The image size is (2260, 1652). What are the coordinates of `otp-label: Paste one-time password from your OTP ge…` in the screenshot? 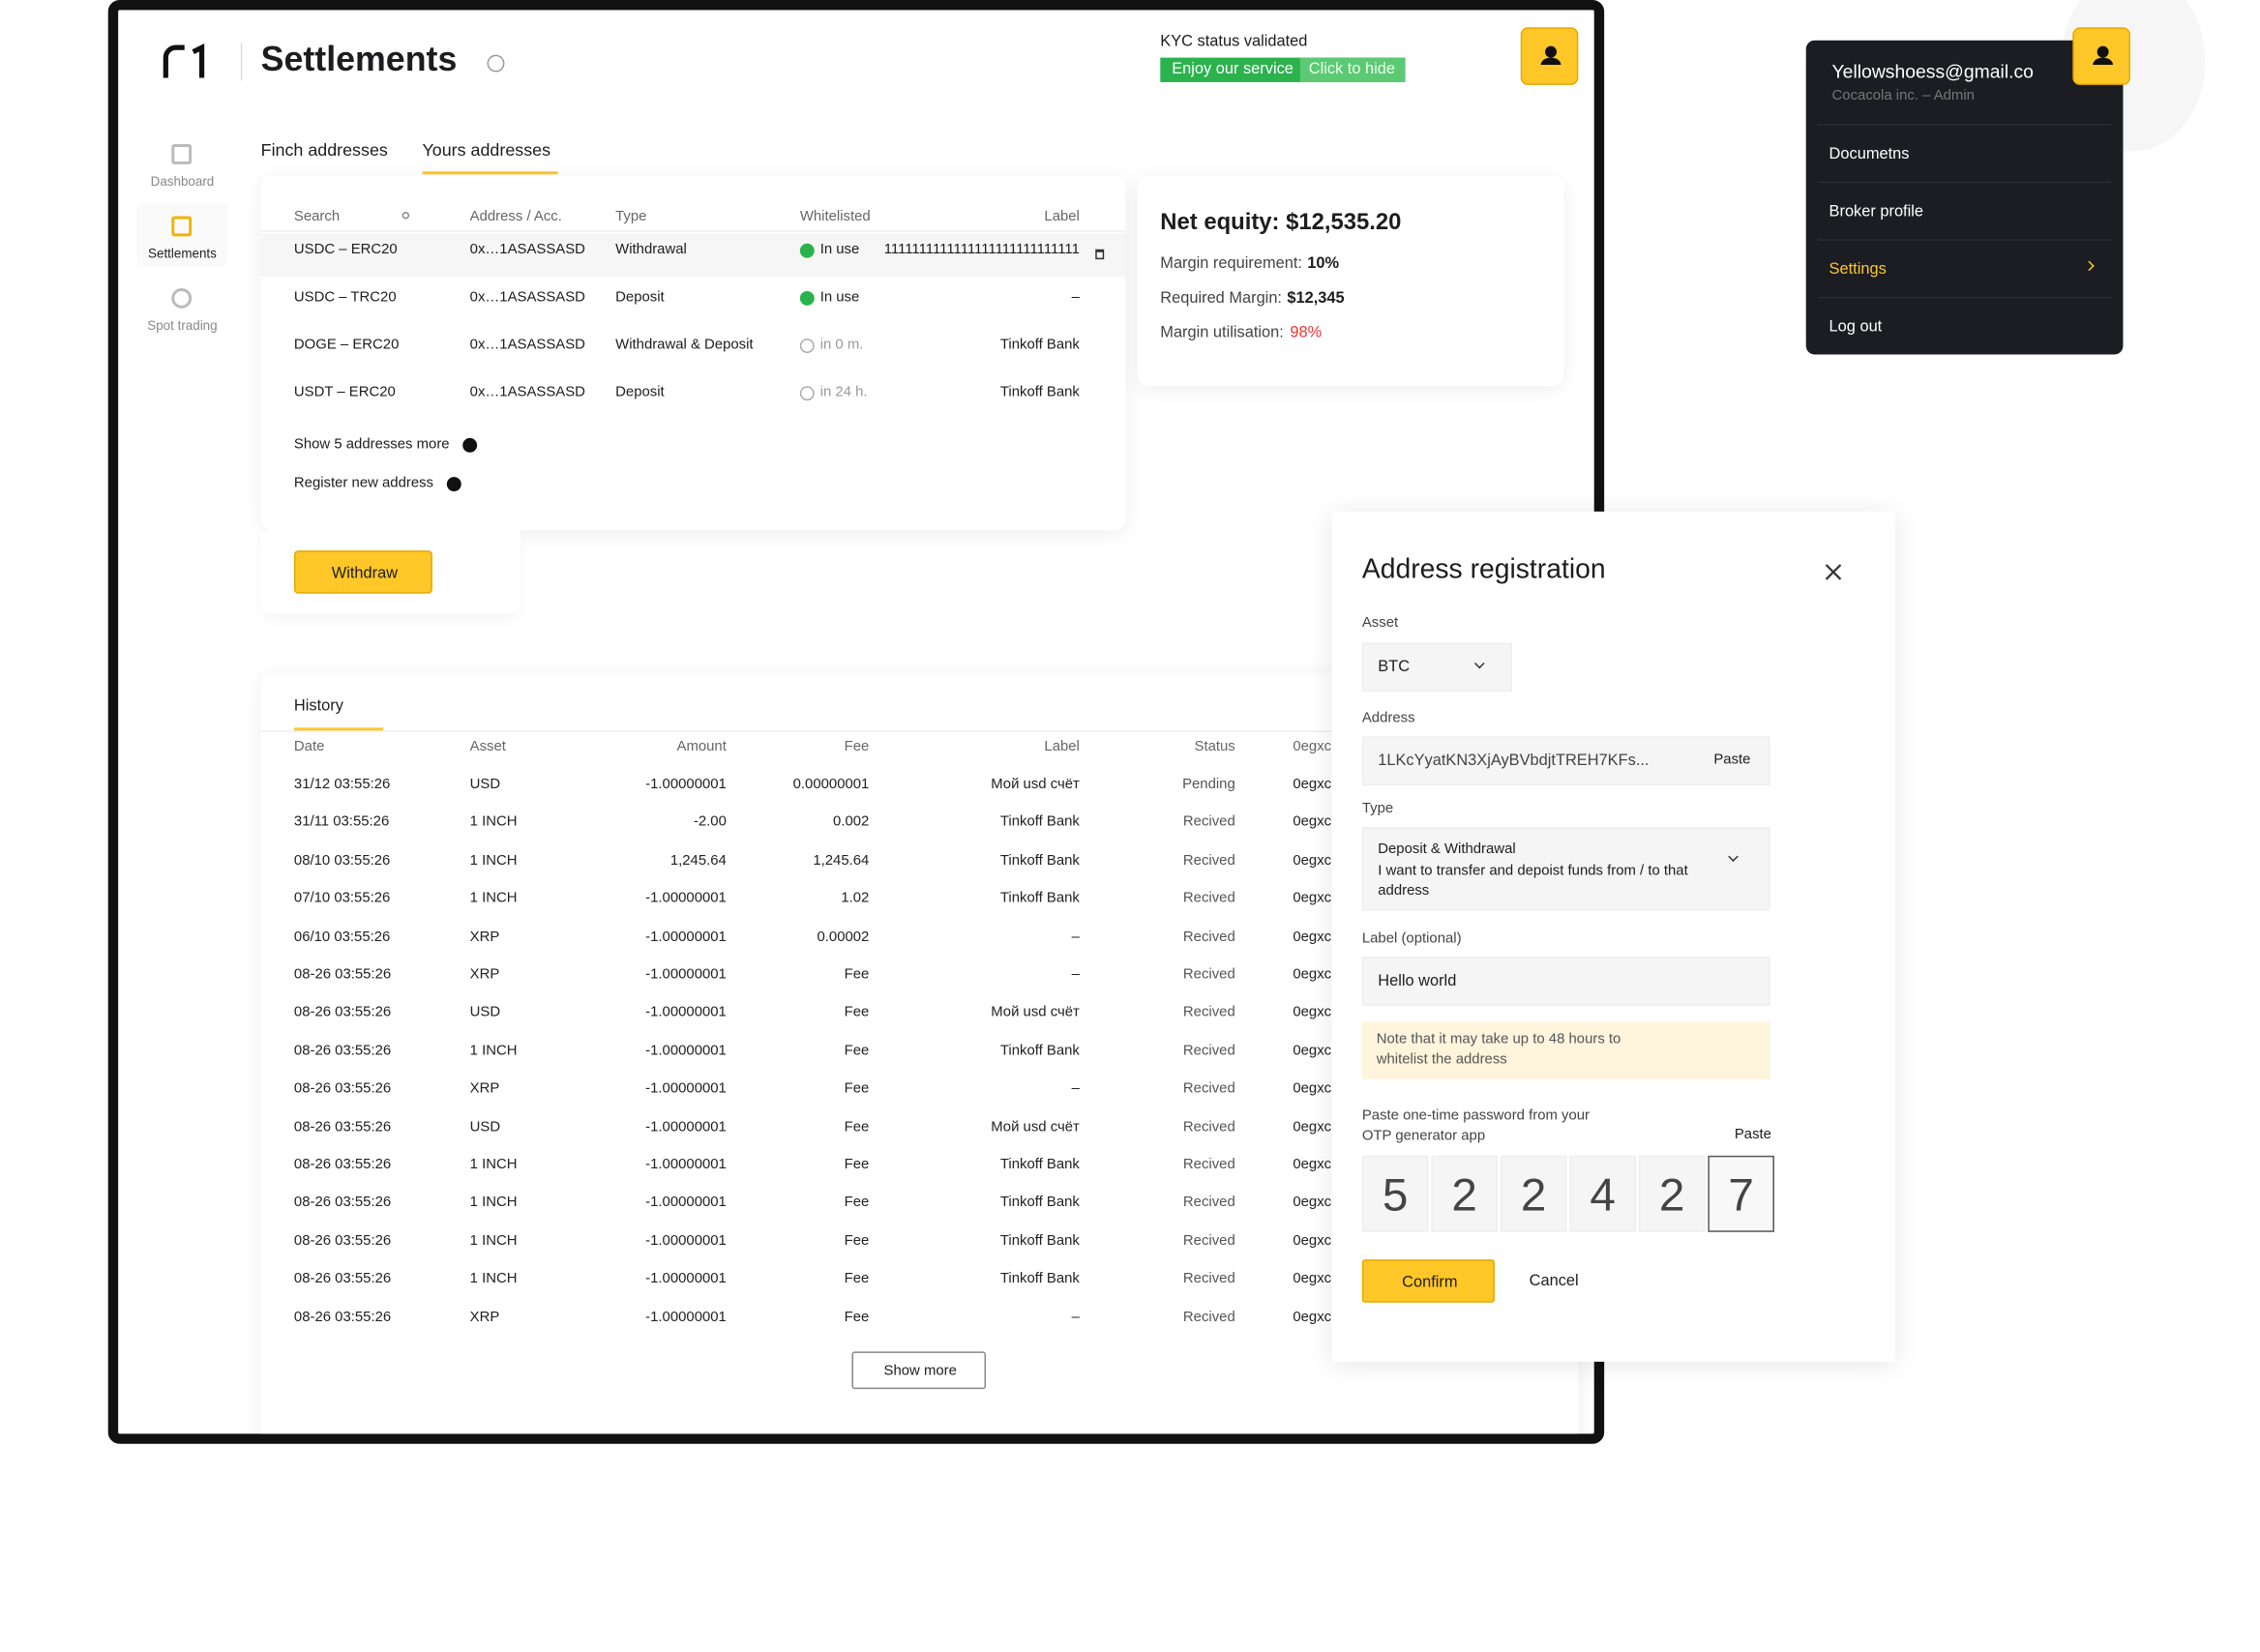 It's located at (1476, 1125).